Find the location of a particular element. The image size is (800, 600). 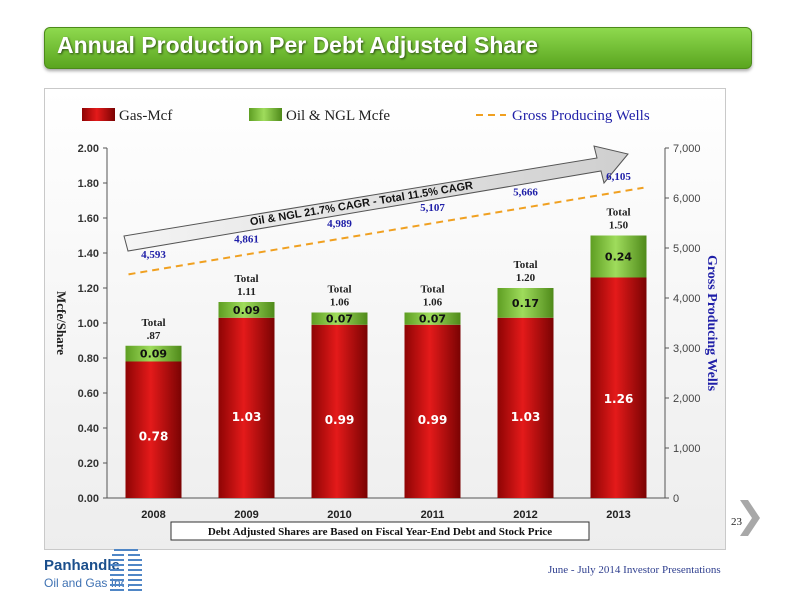

next-slide-chevron-icon is located at coordinates (750, 518).